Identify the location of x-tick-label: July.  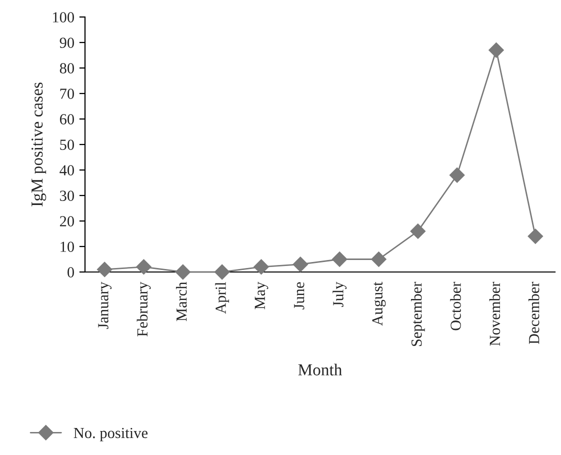
(339, 294).